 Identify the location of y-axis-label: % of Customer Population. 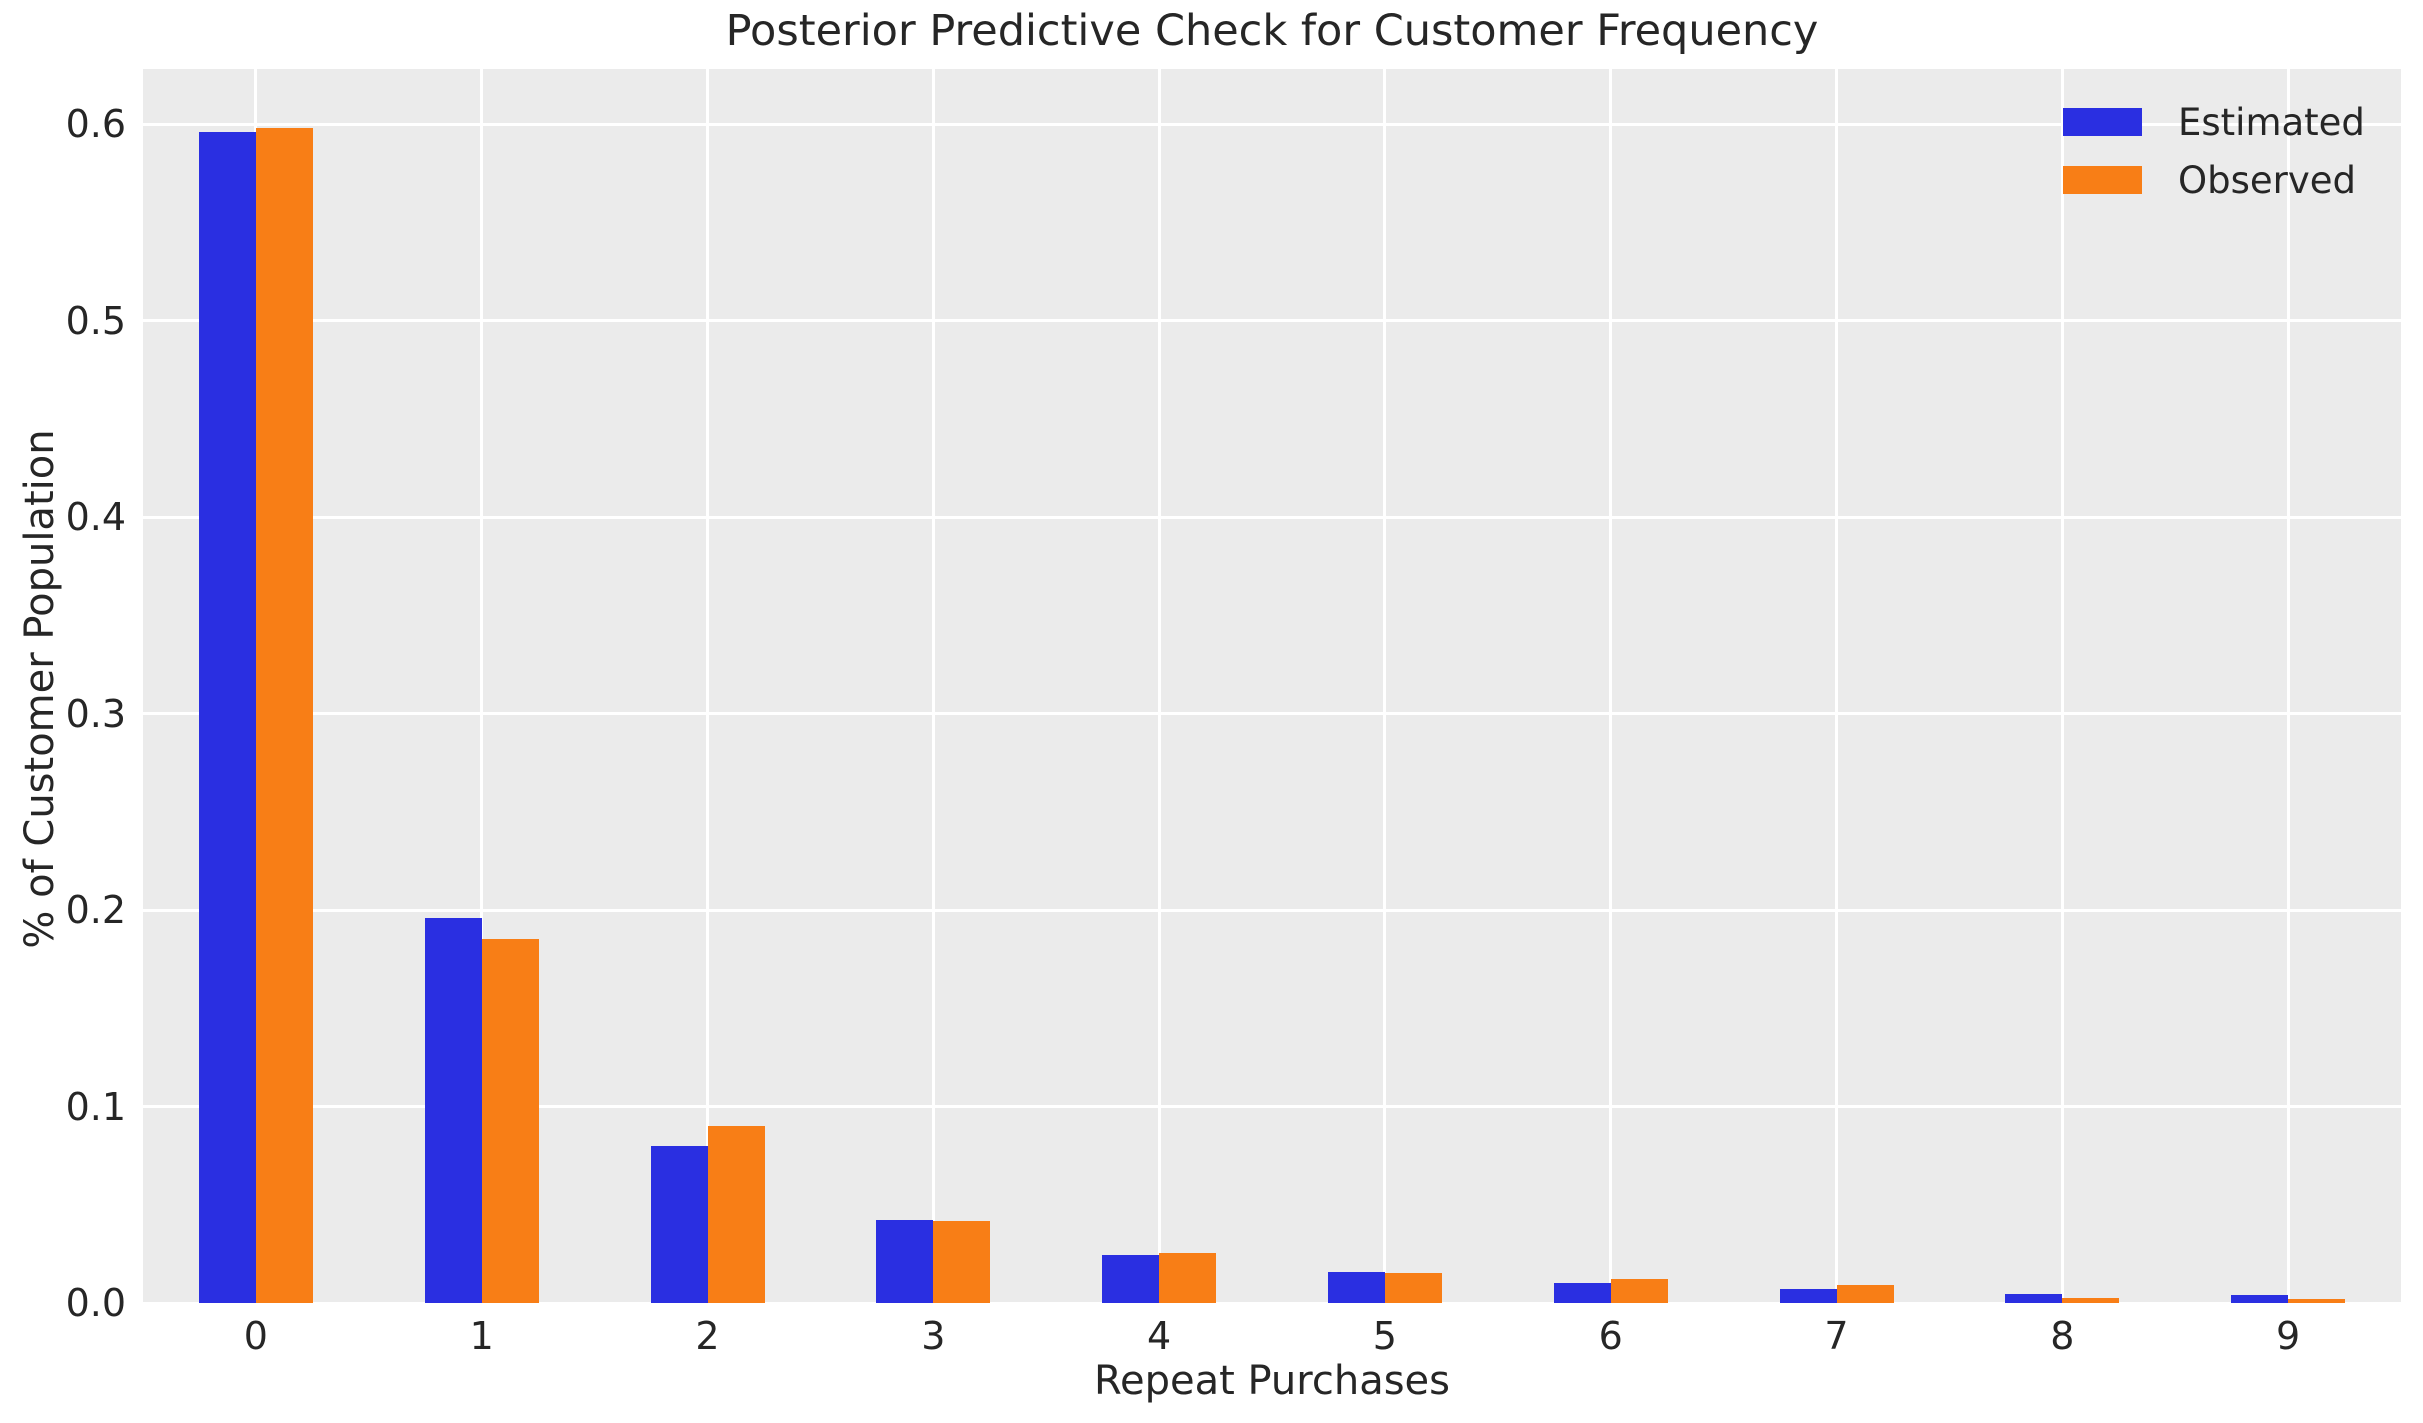
(40, 689).